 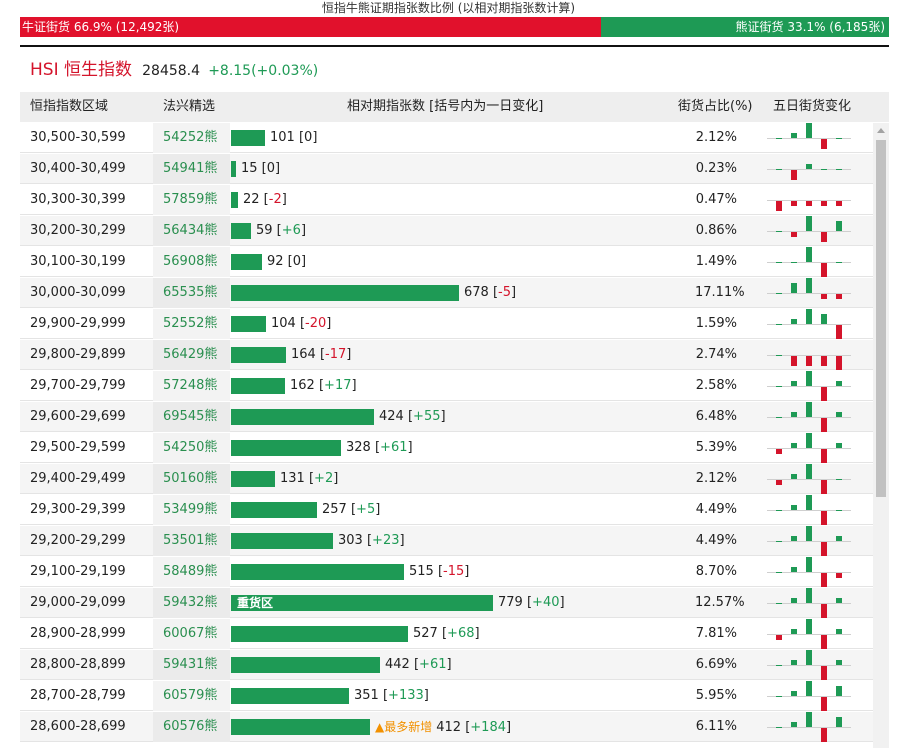 What do you see at coordinates (191, 169) in the screenshot?
I see `warrant-code-link: 54941熊` at bounding box center [191, 169].